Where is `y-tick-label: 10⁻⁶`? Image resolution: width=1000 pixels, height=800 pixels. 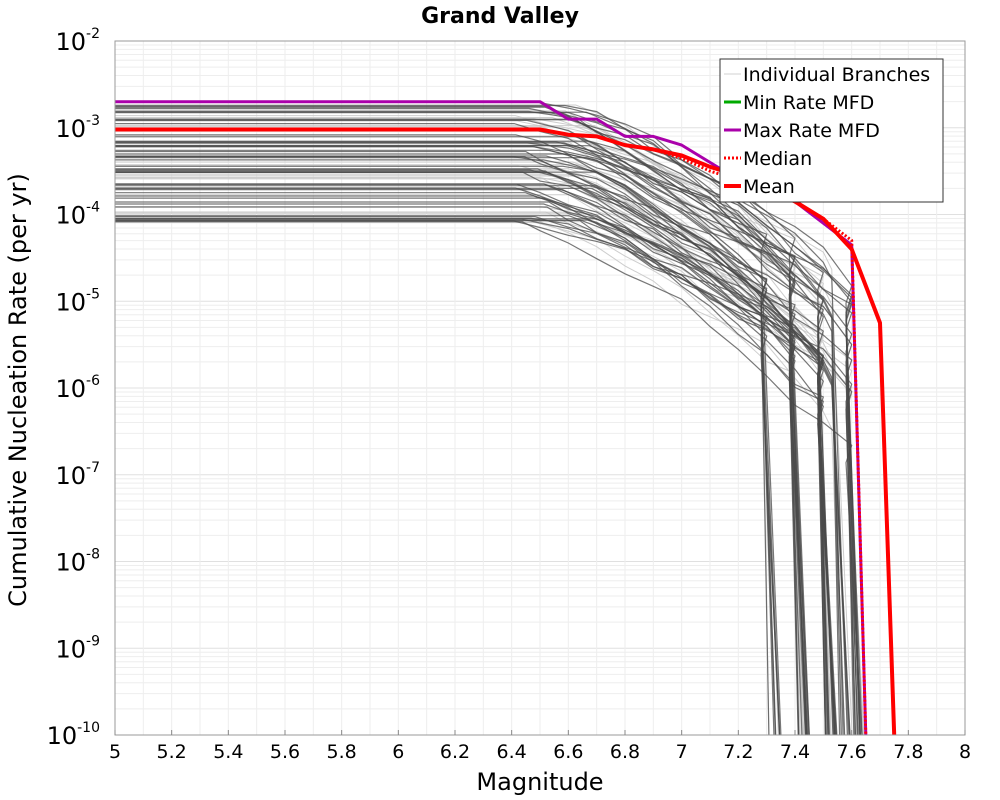 y-tick-label: 10⁻⁶ is located at coordinates (77, 388).